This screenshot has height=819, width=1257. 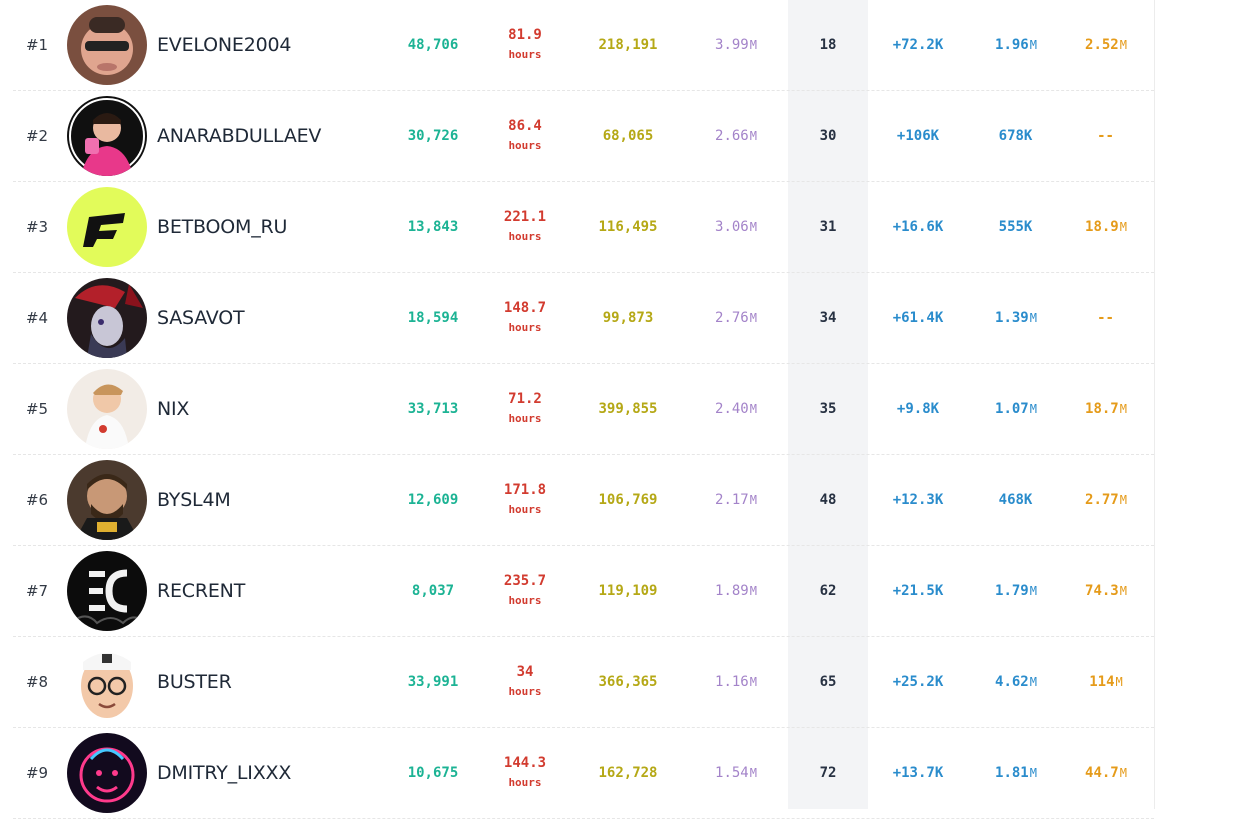 What do you see at coordinates (732, 227) in the screenshot?
I see `watch-number: 3.06` at bounding box center [732, 227].